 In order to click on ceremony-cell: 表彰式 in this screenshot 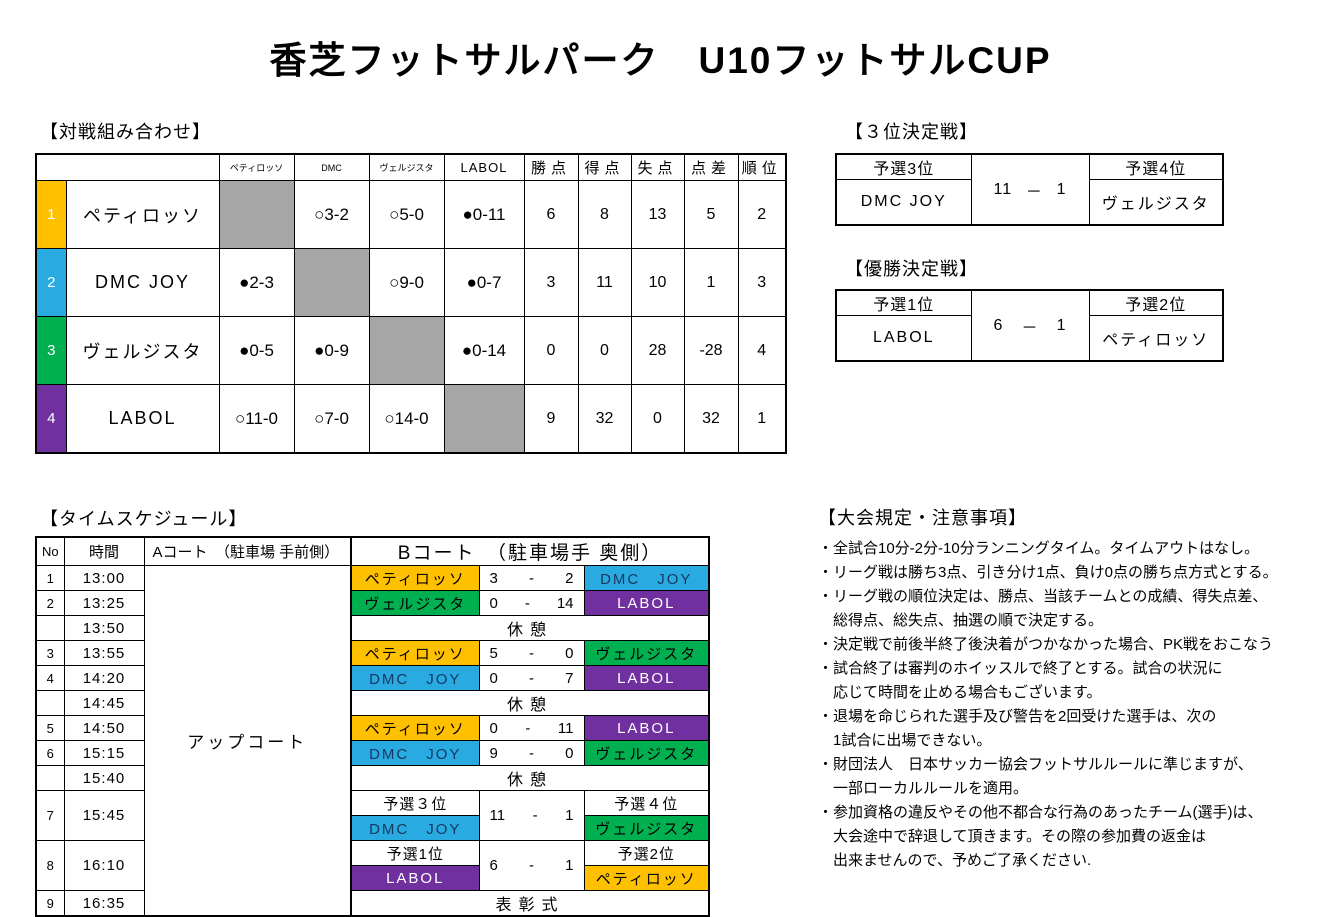, I will do `click(529, 903)`.